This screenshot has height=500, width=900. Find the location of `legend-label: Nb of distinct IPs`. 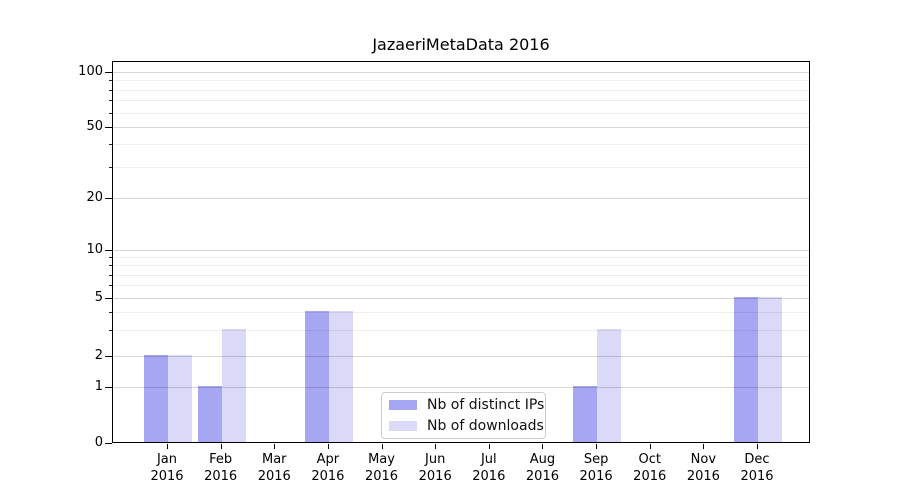

legend-label: Nb of distinct IPs is located at coordinates (486, 405).